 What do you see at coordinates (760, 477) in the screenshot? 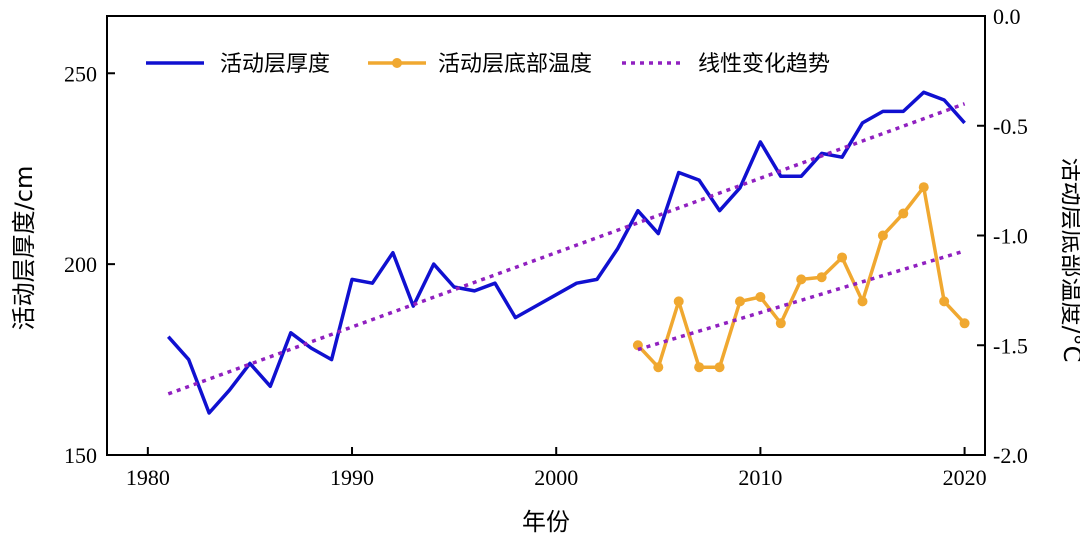
I see `x-tick-label-2010: 2010` at bounding box center [760, 477].